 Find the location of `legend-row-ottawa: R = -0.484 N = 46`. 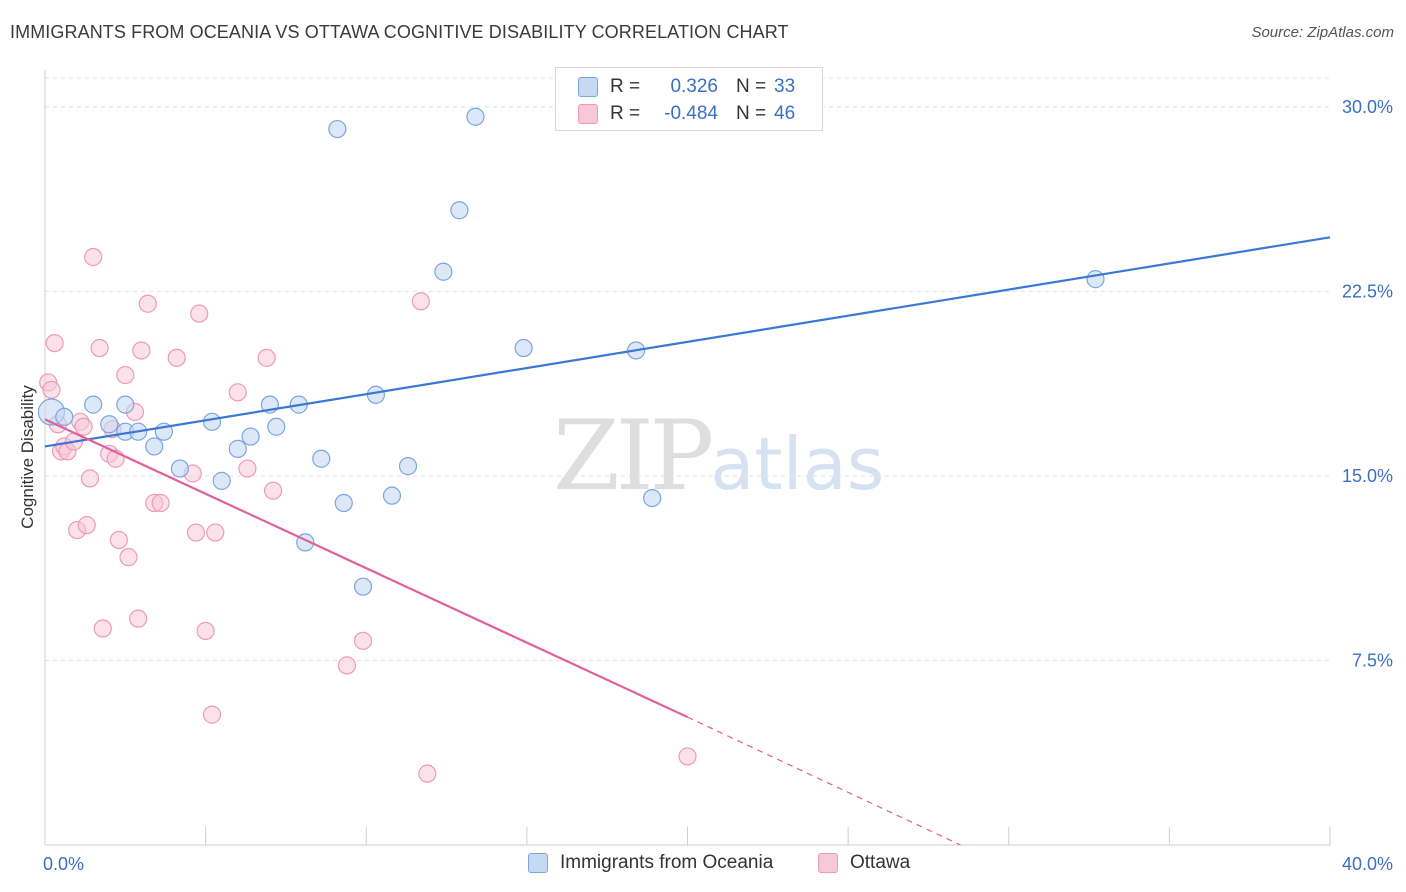

legend-row-ottawa: R = -0.484 N = 46 is located at coordinates (686, 114).